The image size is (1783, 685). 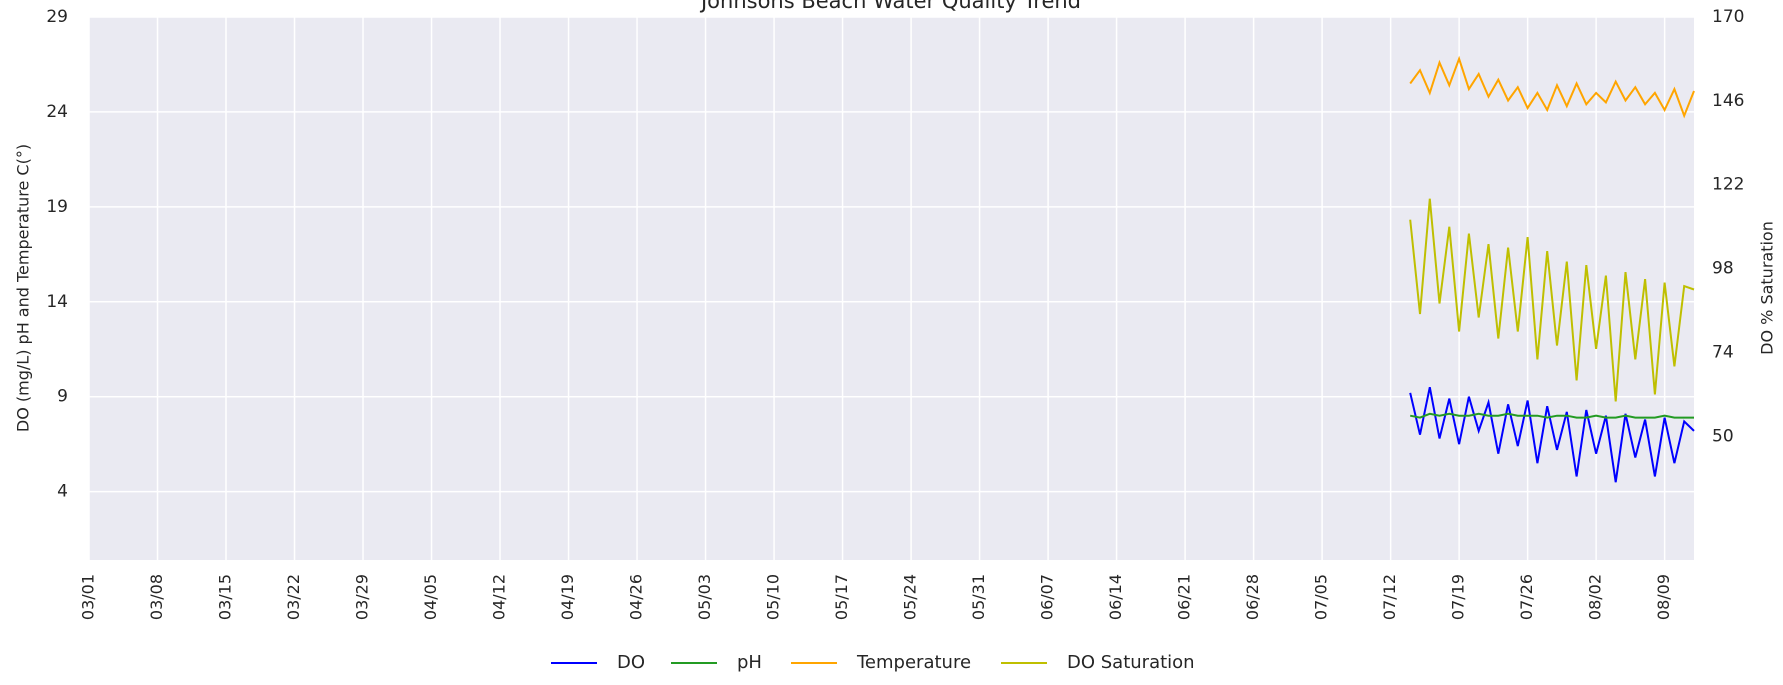 I want to click on y2-tick-label: 170, so click(x=1728, y=17).